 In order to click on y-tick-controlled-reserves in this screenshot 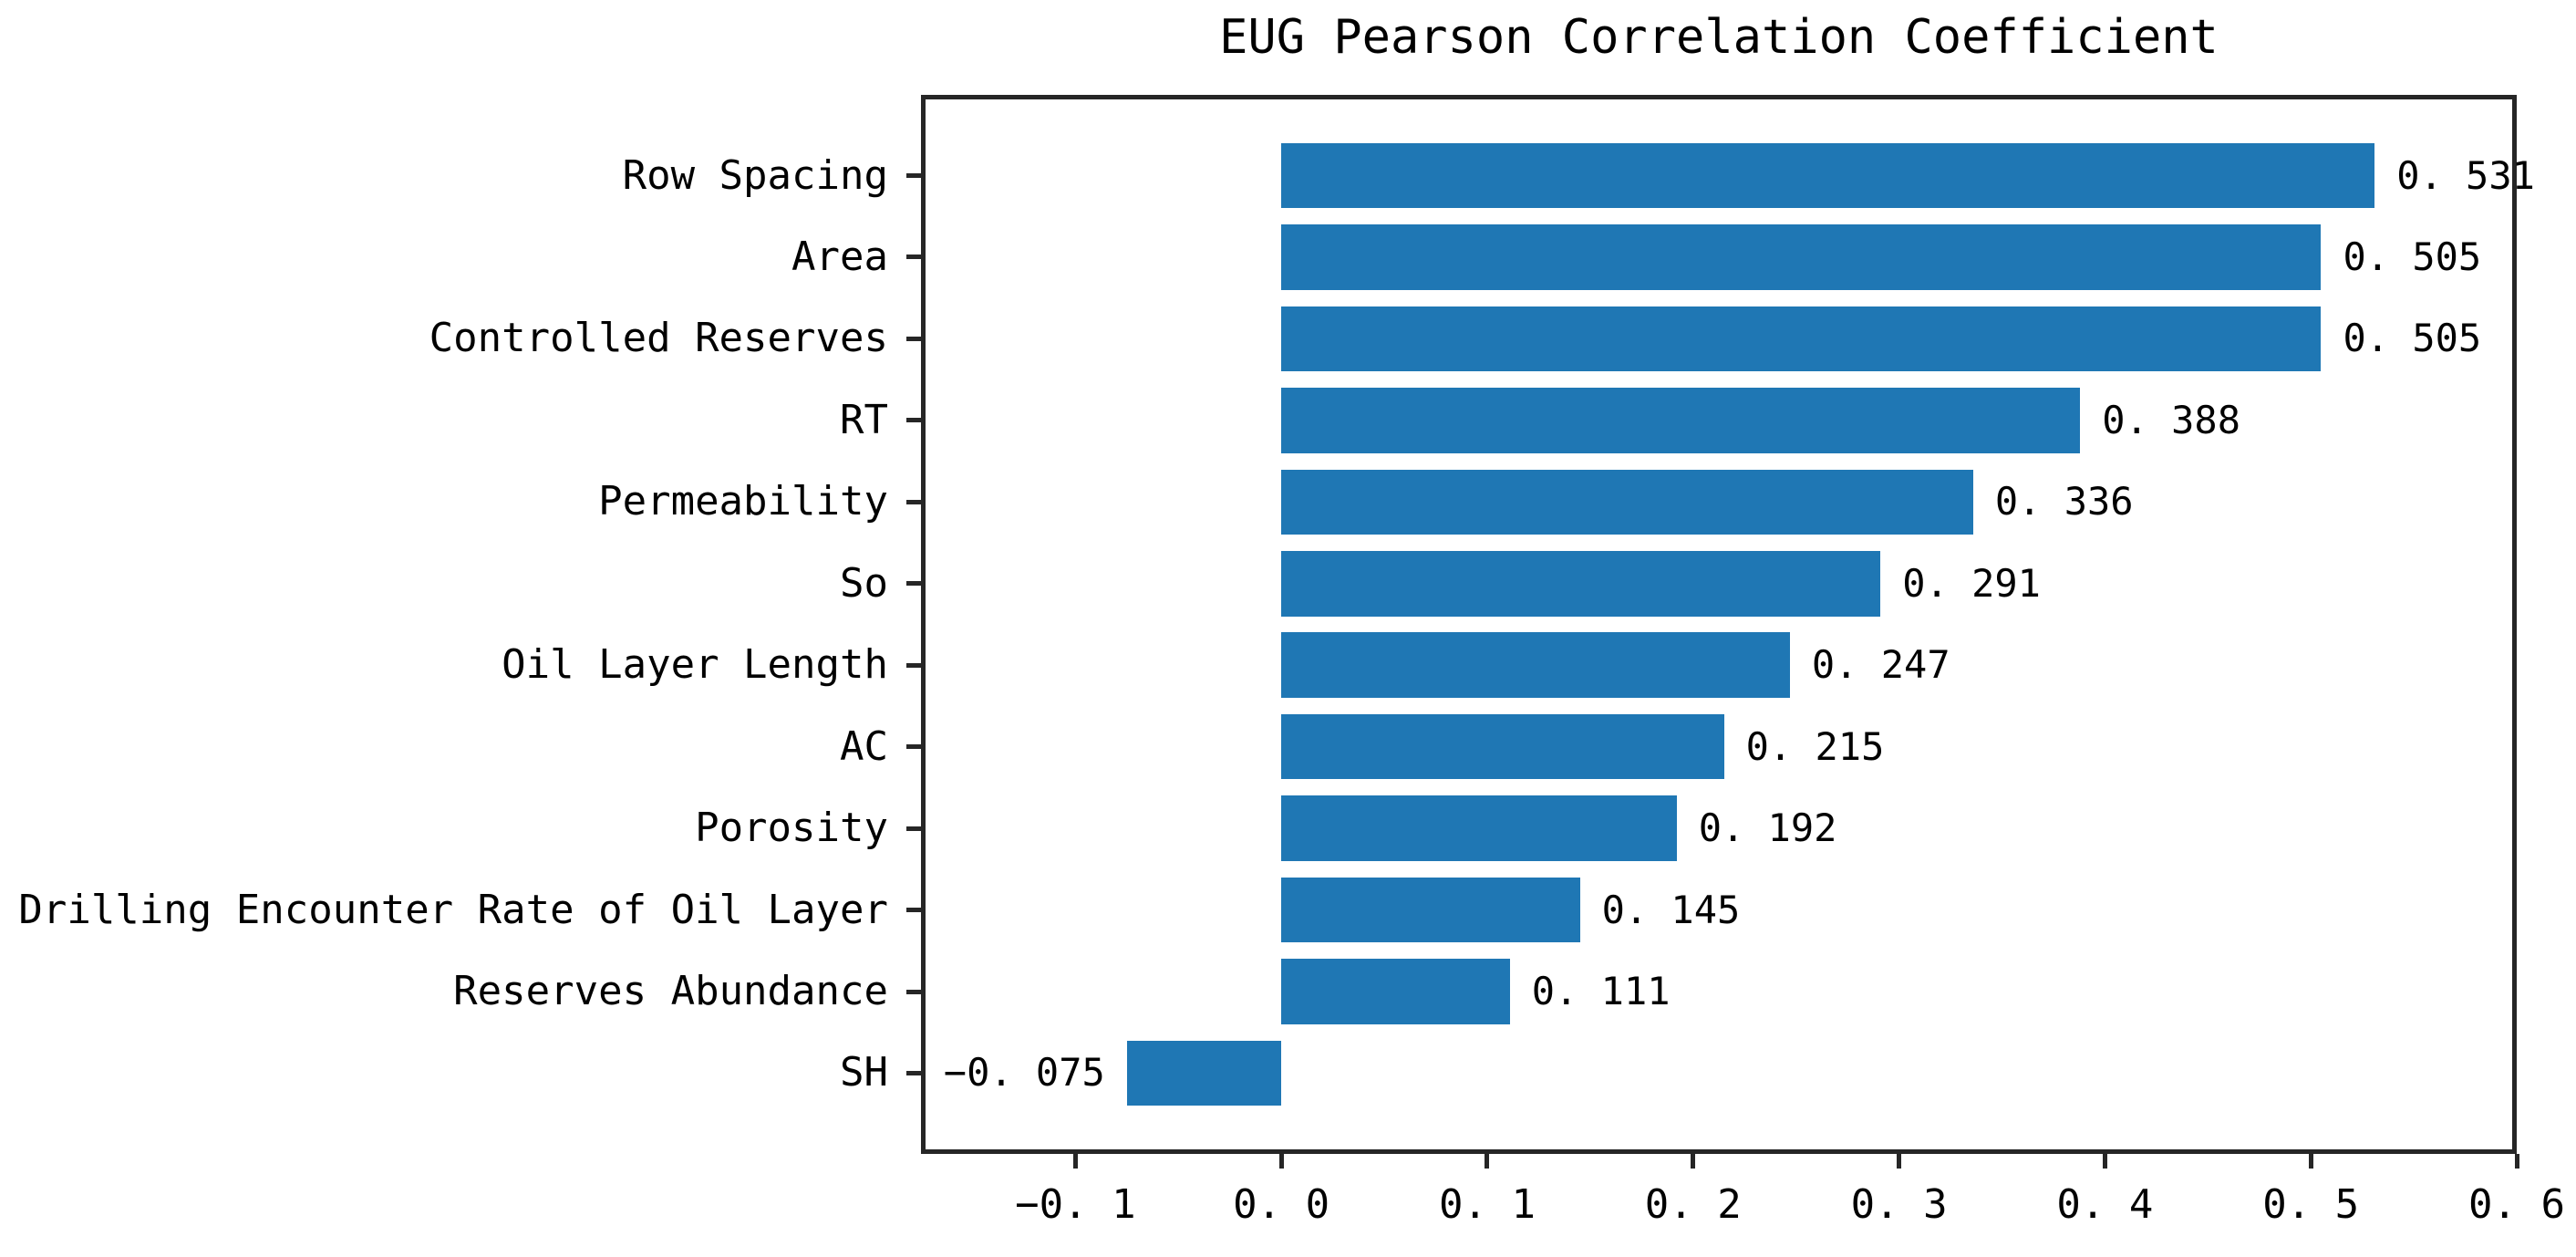, I will do `click(913, 338)`.